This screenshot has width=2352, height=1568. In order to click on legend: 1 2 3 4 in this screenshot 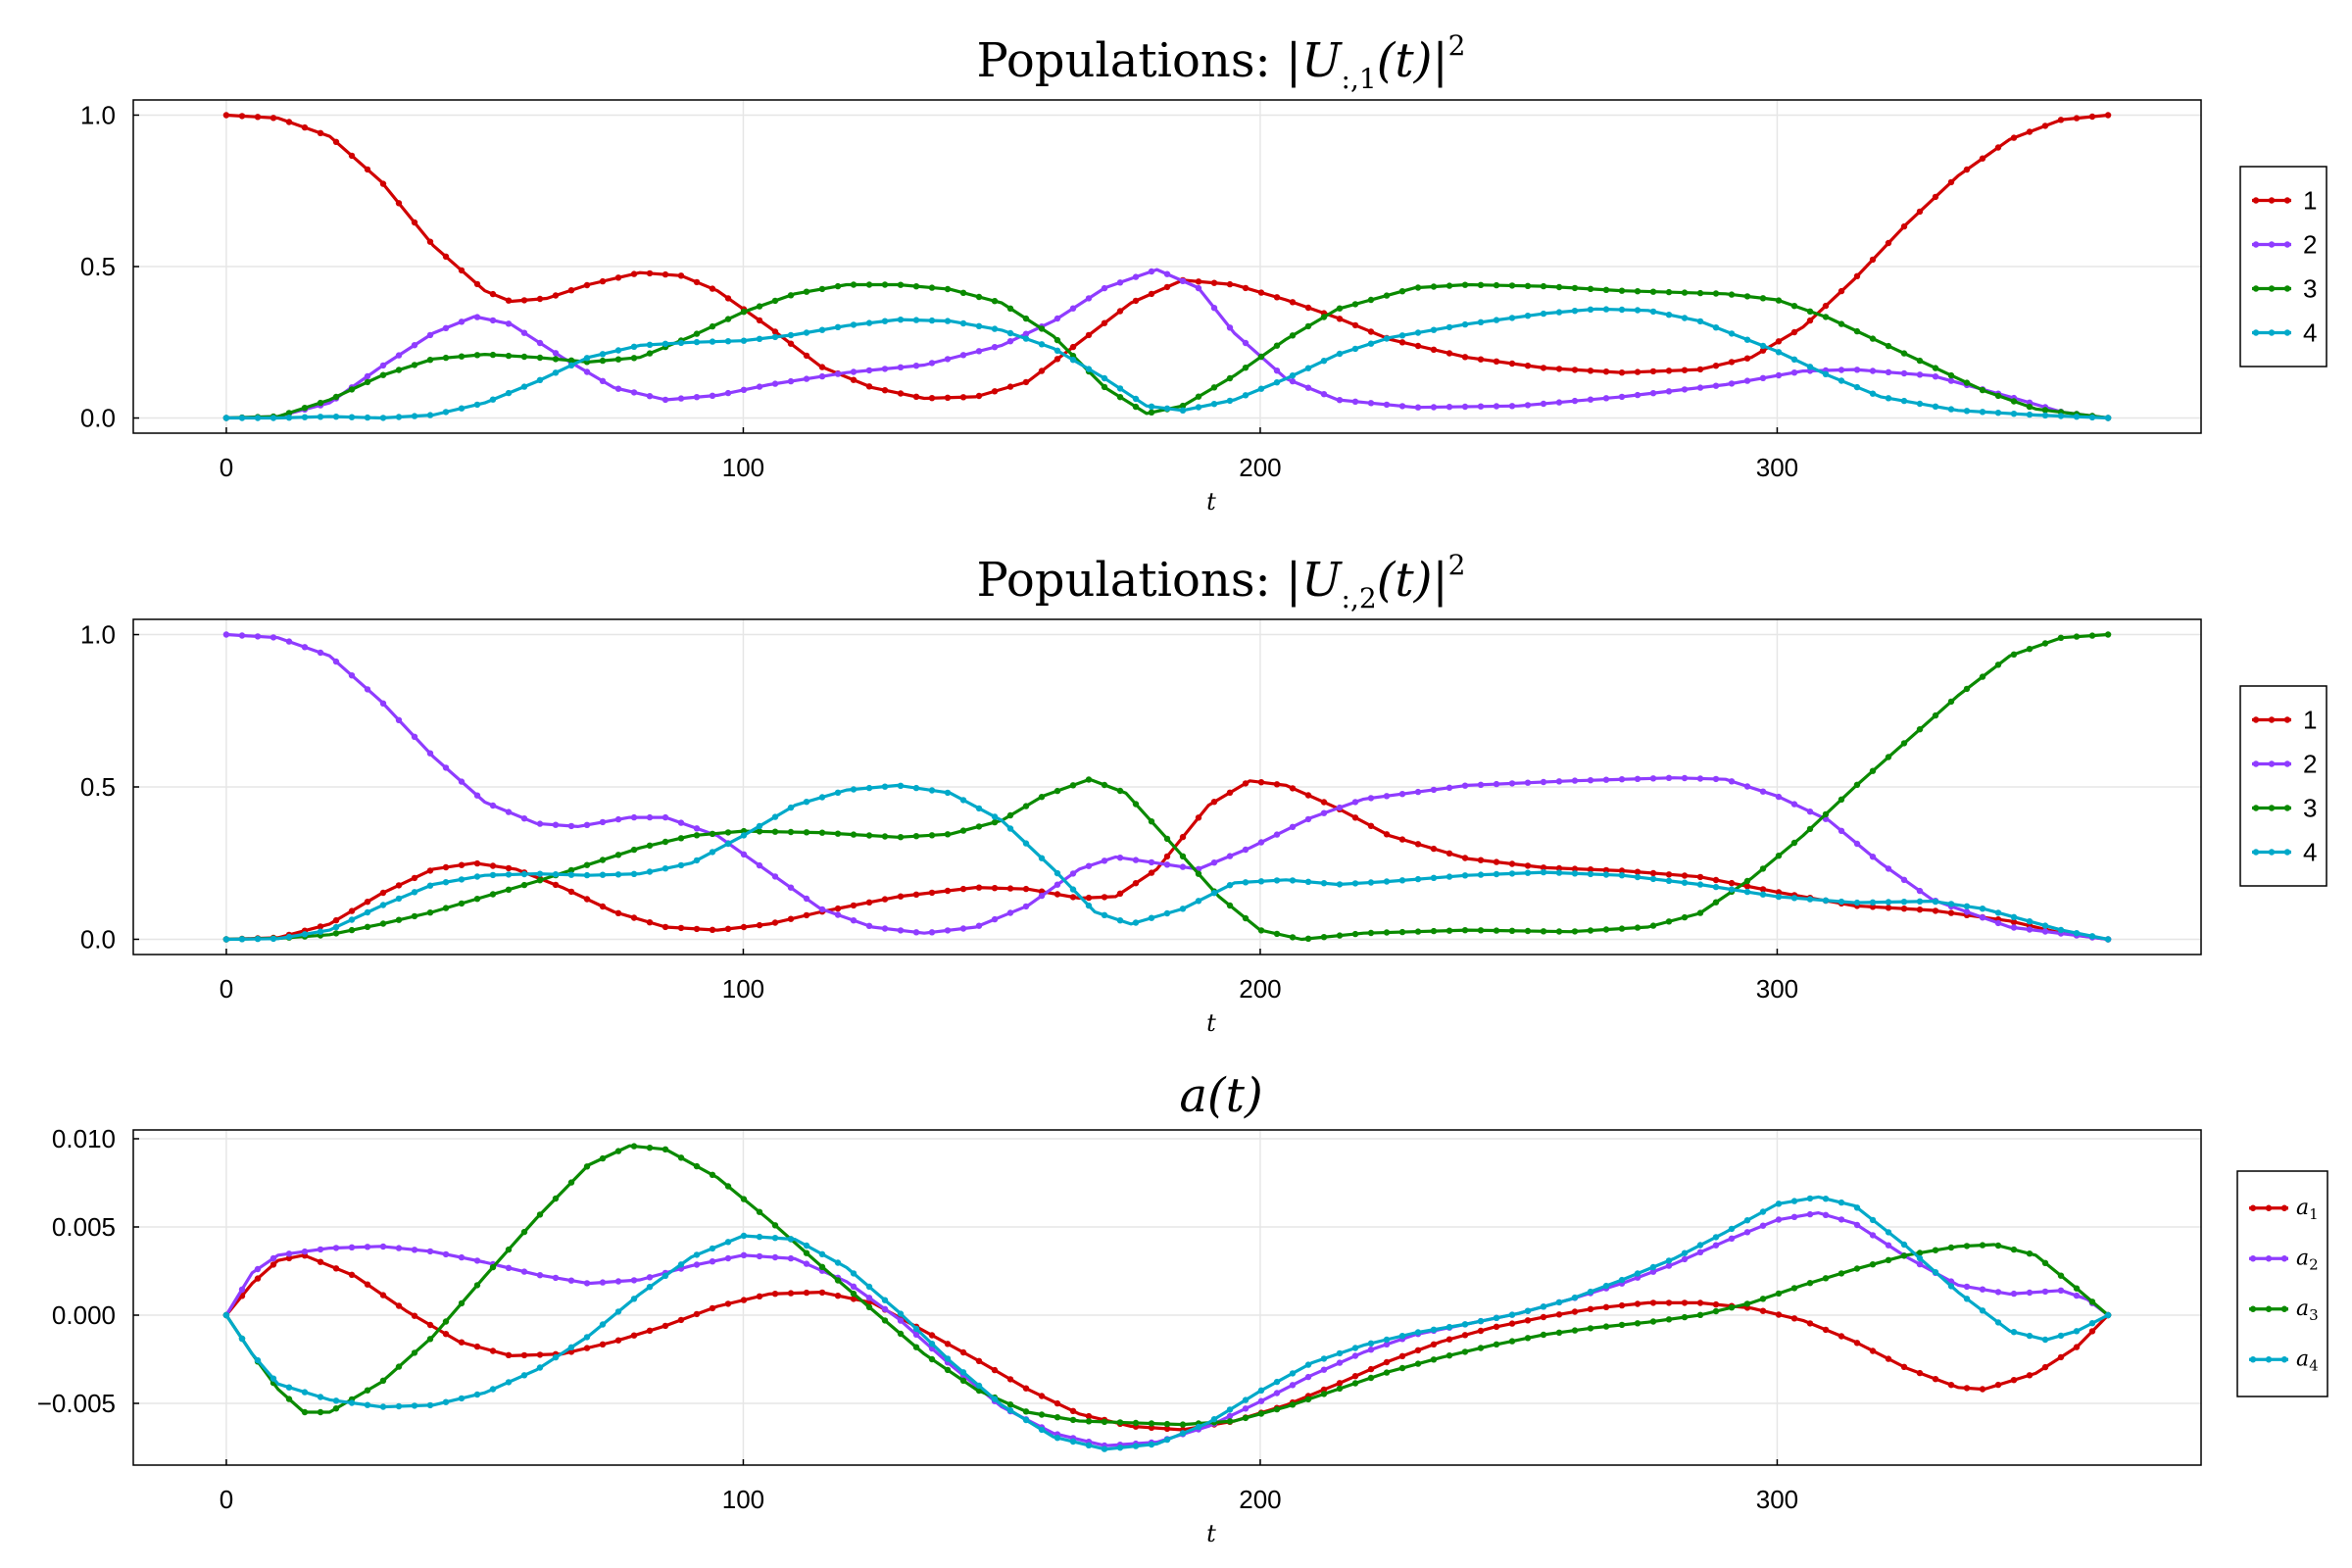, I will do `click(2283, 267)`.